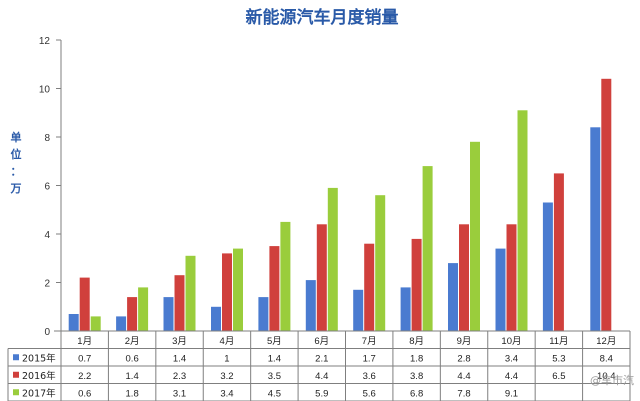 The height and width of the screenshot is (401, 640). Describe the element at coordinates (73, 322) in the screenshot. I see `bar-2015年-1月` at that location.